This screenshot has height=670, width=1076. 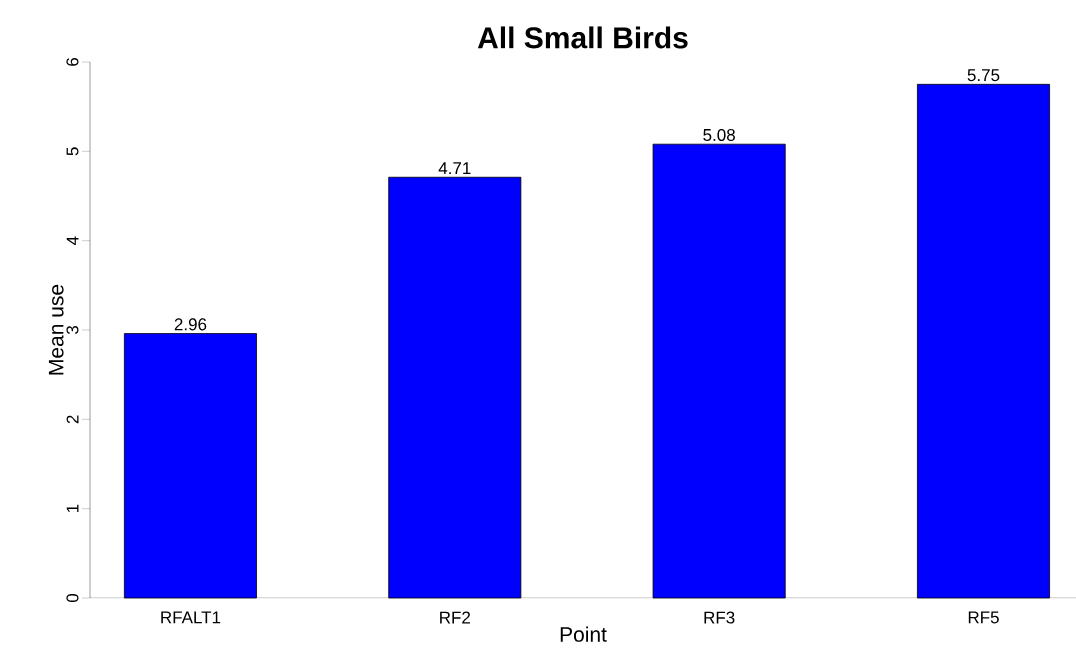 I want to click on y-tick-label: 4, so click(x=72, y=240).